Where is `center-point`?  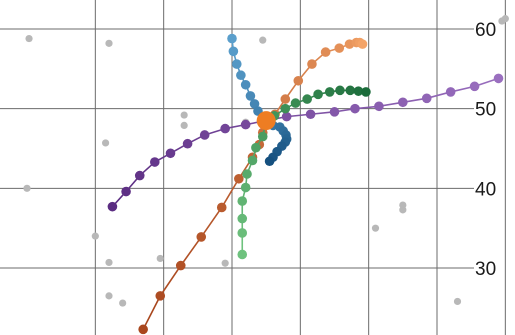 center-point is located at coordinates (266, 121).